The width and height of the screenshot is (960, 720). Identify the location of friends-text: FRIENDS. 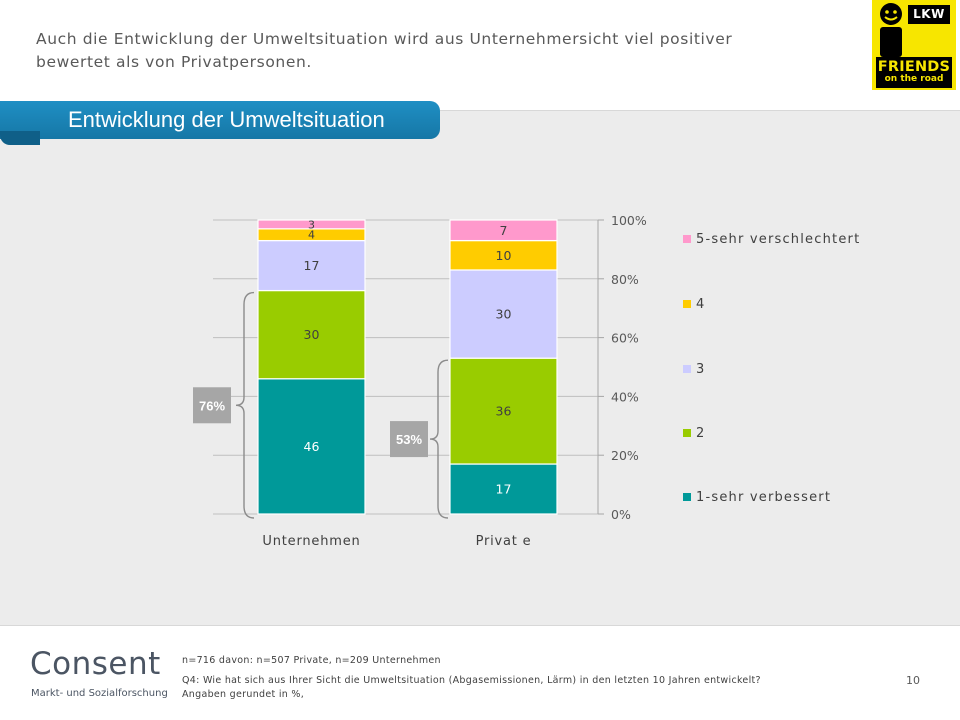
(914, 67).